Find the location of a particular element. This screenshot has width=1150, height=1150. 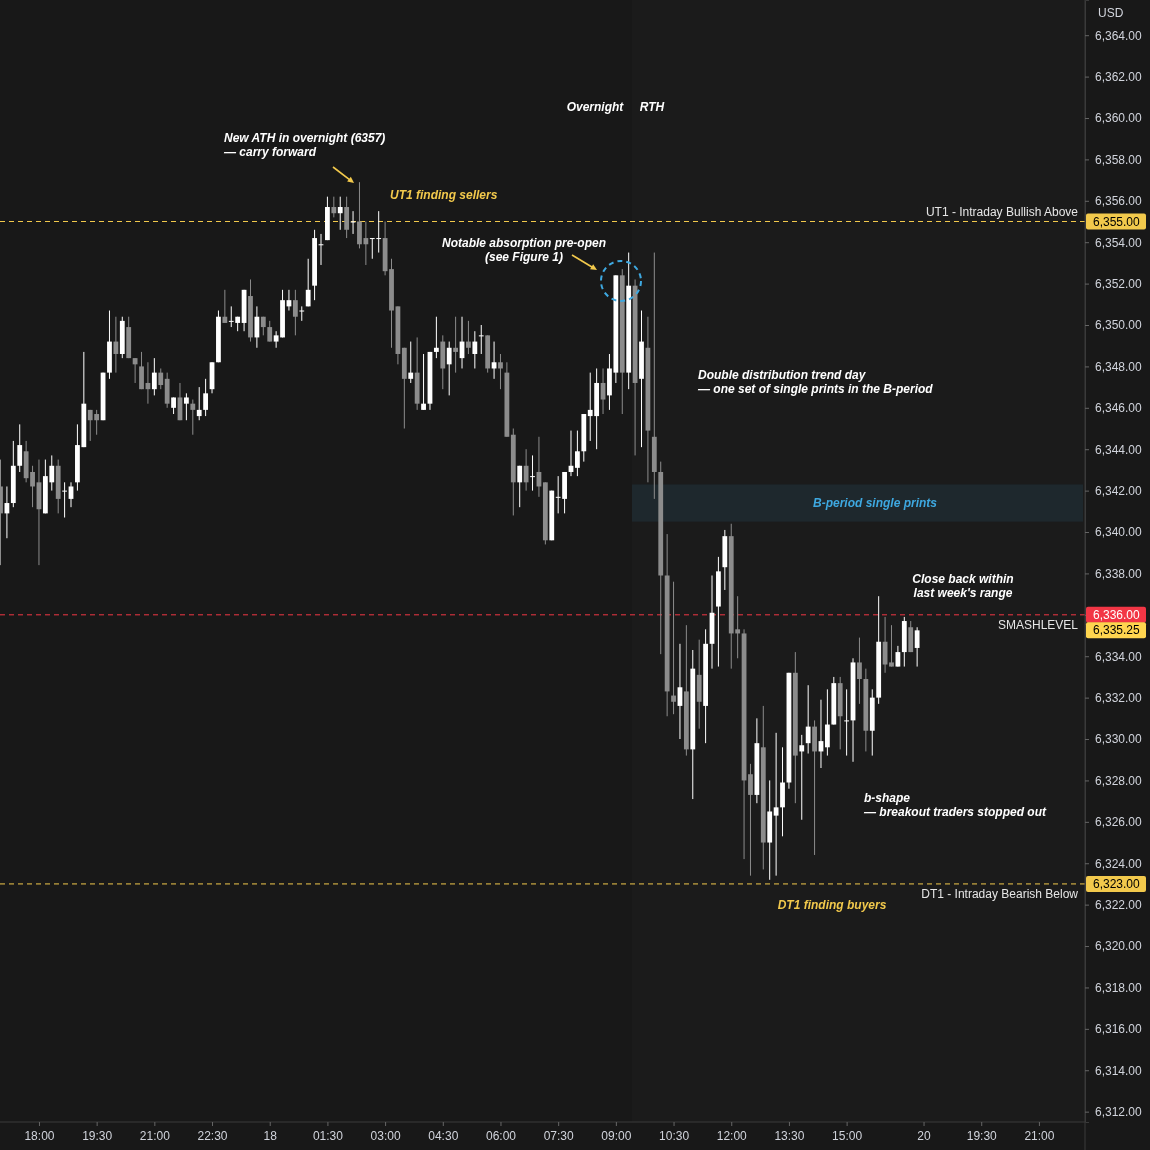

ref-line-label: UT1 - Intraday Bullish Above is located at coordinates (1002, 211).